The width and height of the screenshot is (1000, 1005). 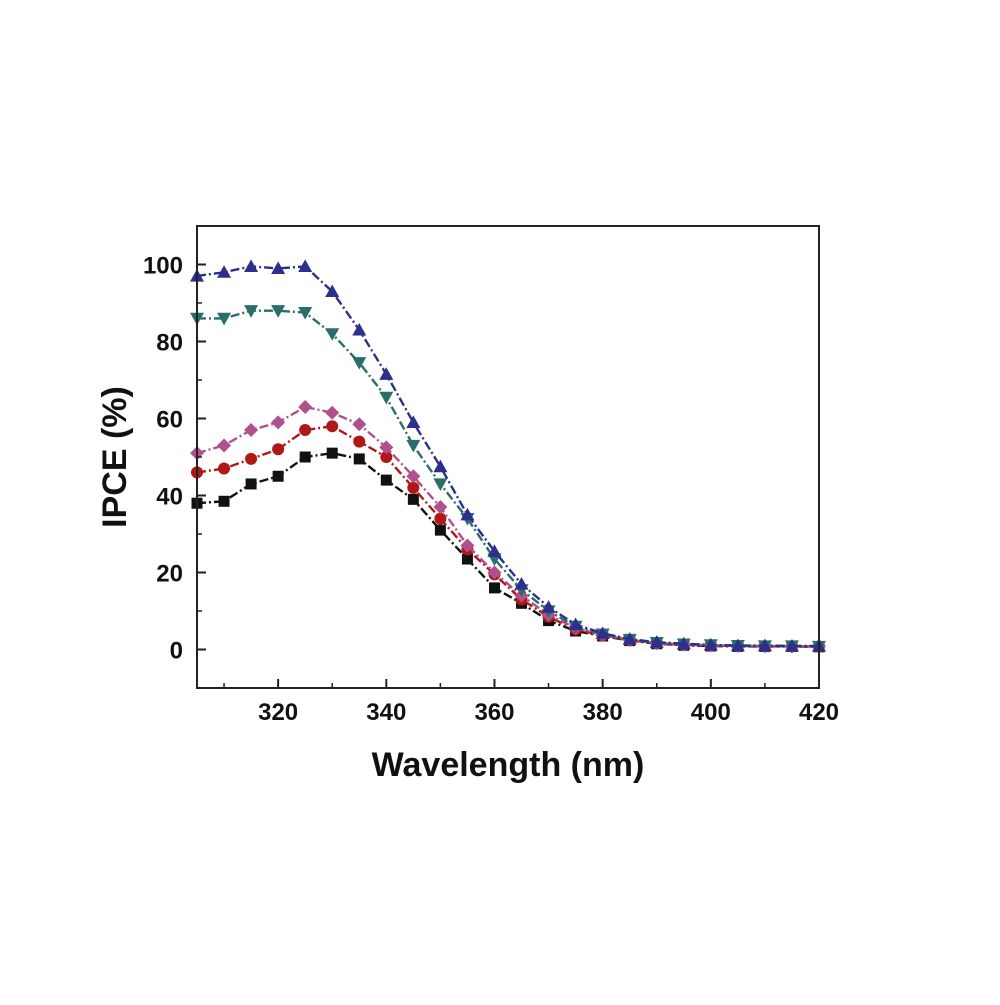 What do you see at coordinates (176, 651) in the screenshot?
I see `y-tick-label: 0` at bounding box center [176, 651].